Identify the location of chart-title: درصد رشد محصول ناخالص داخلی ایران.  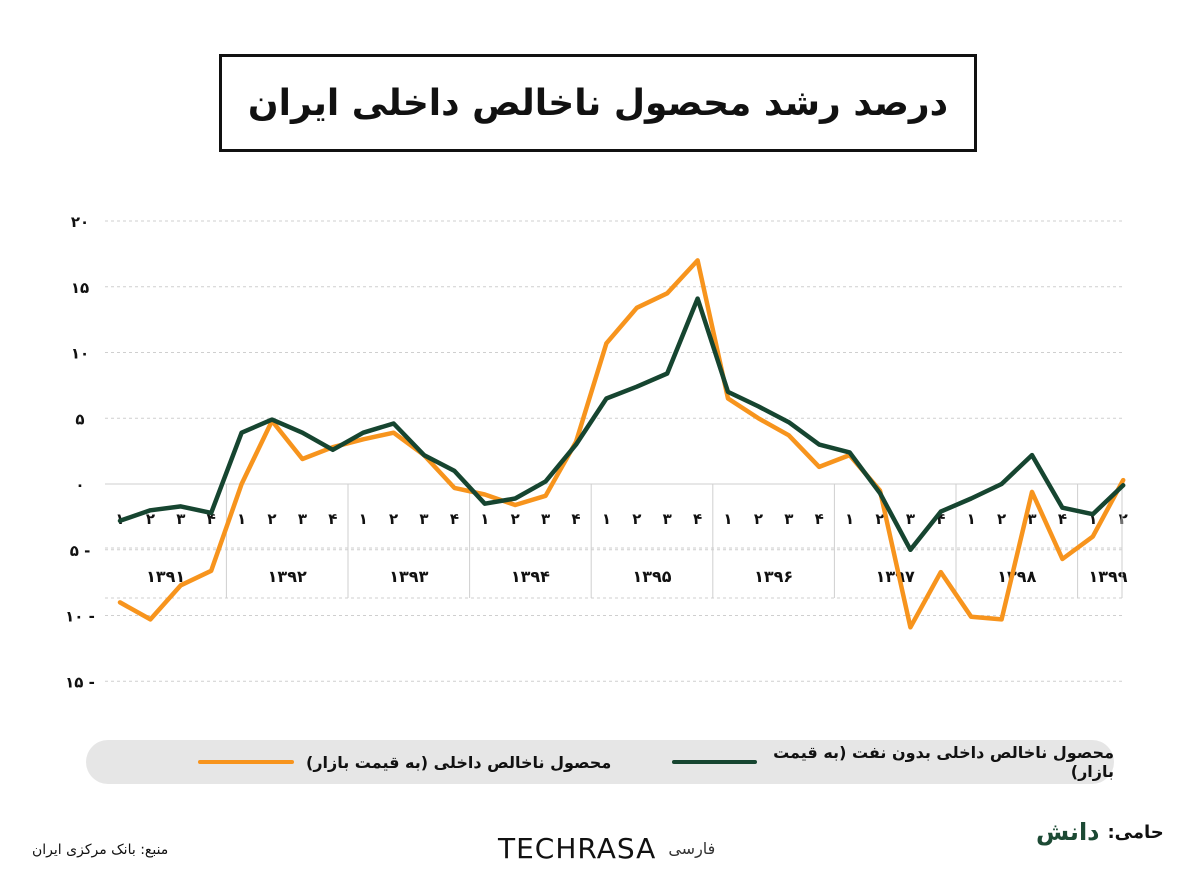
(598, 103).